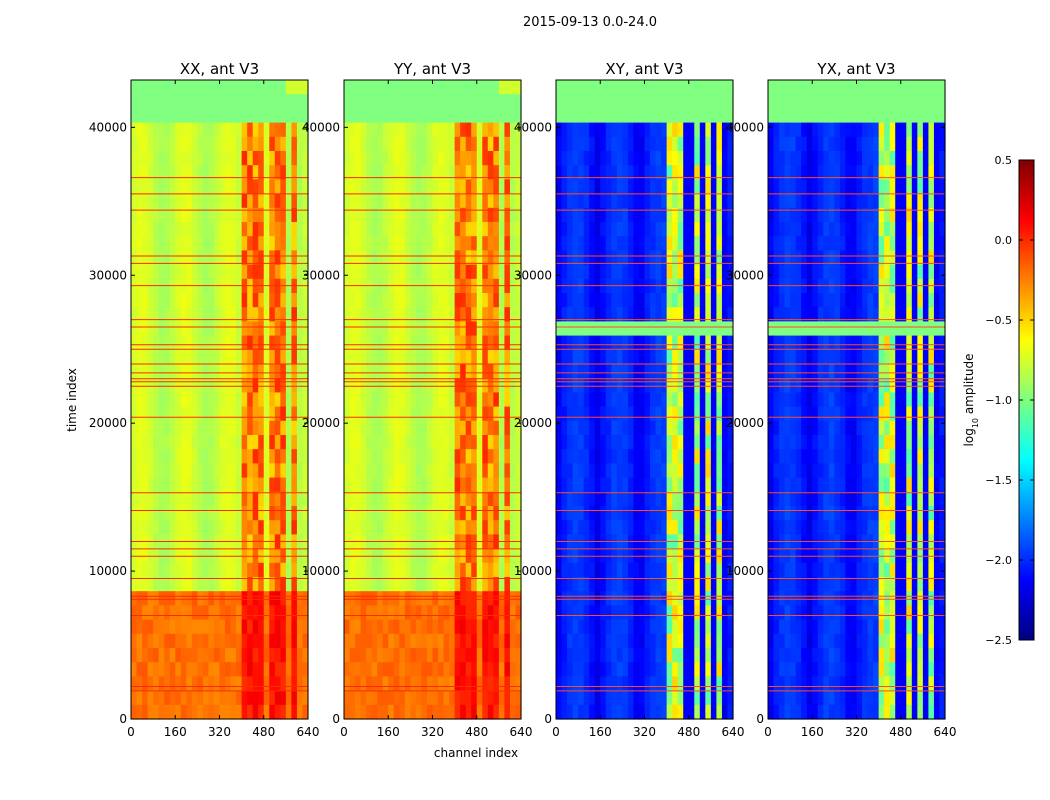  What do you see at coordinates (321, 571) in the screenshot?
I see `y-tick-label: 10000` at bounding box center [321, 571].